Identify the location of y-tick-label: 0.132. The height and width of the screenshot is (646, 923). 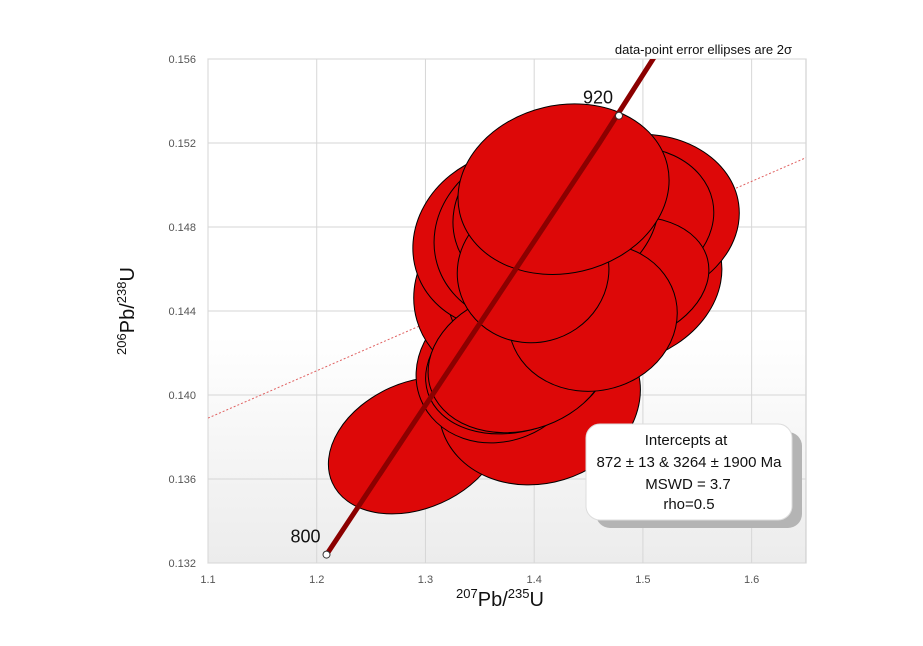
(182, 564).